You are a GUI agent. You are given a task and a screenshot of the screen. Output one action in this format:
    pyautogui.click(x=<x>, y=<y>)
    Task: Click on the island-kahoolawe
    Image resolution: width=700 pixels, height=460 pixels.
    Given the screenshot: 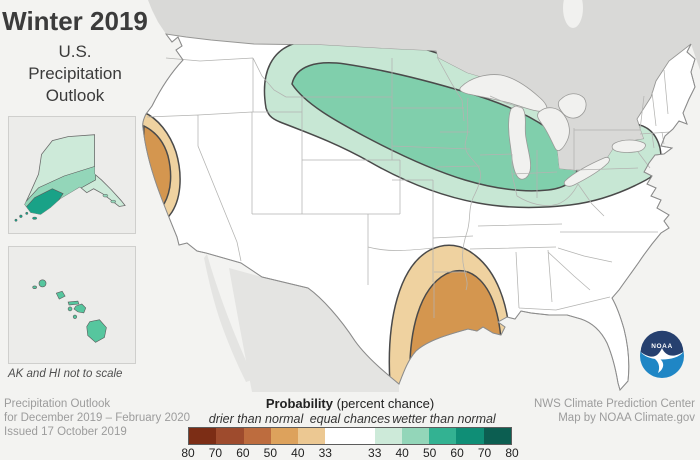 What is the action you would take?
    pyautogui.click(x=75, y=316)
    